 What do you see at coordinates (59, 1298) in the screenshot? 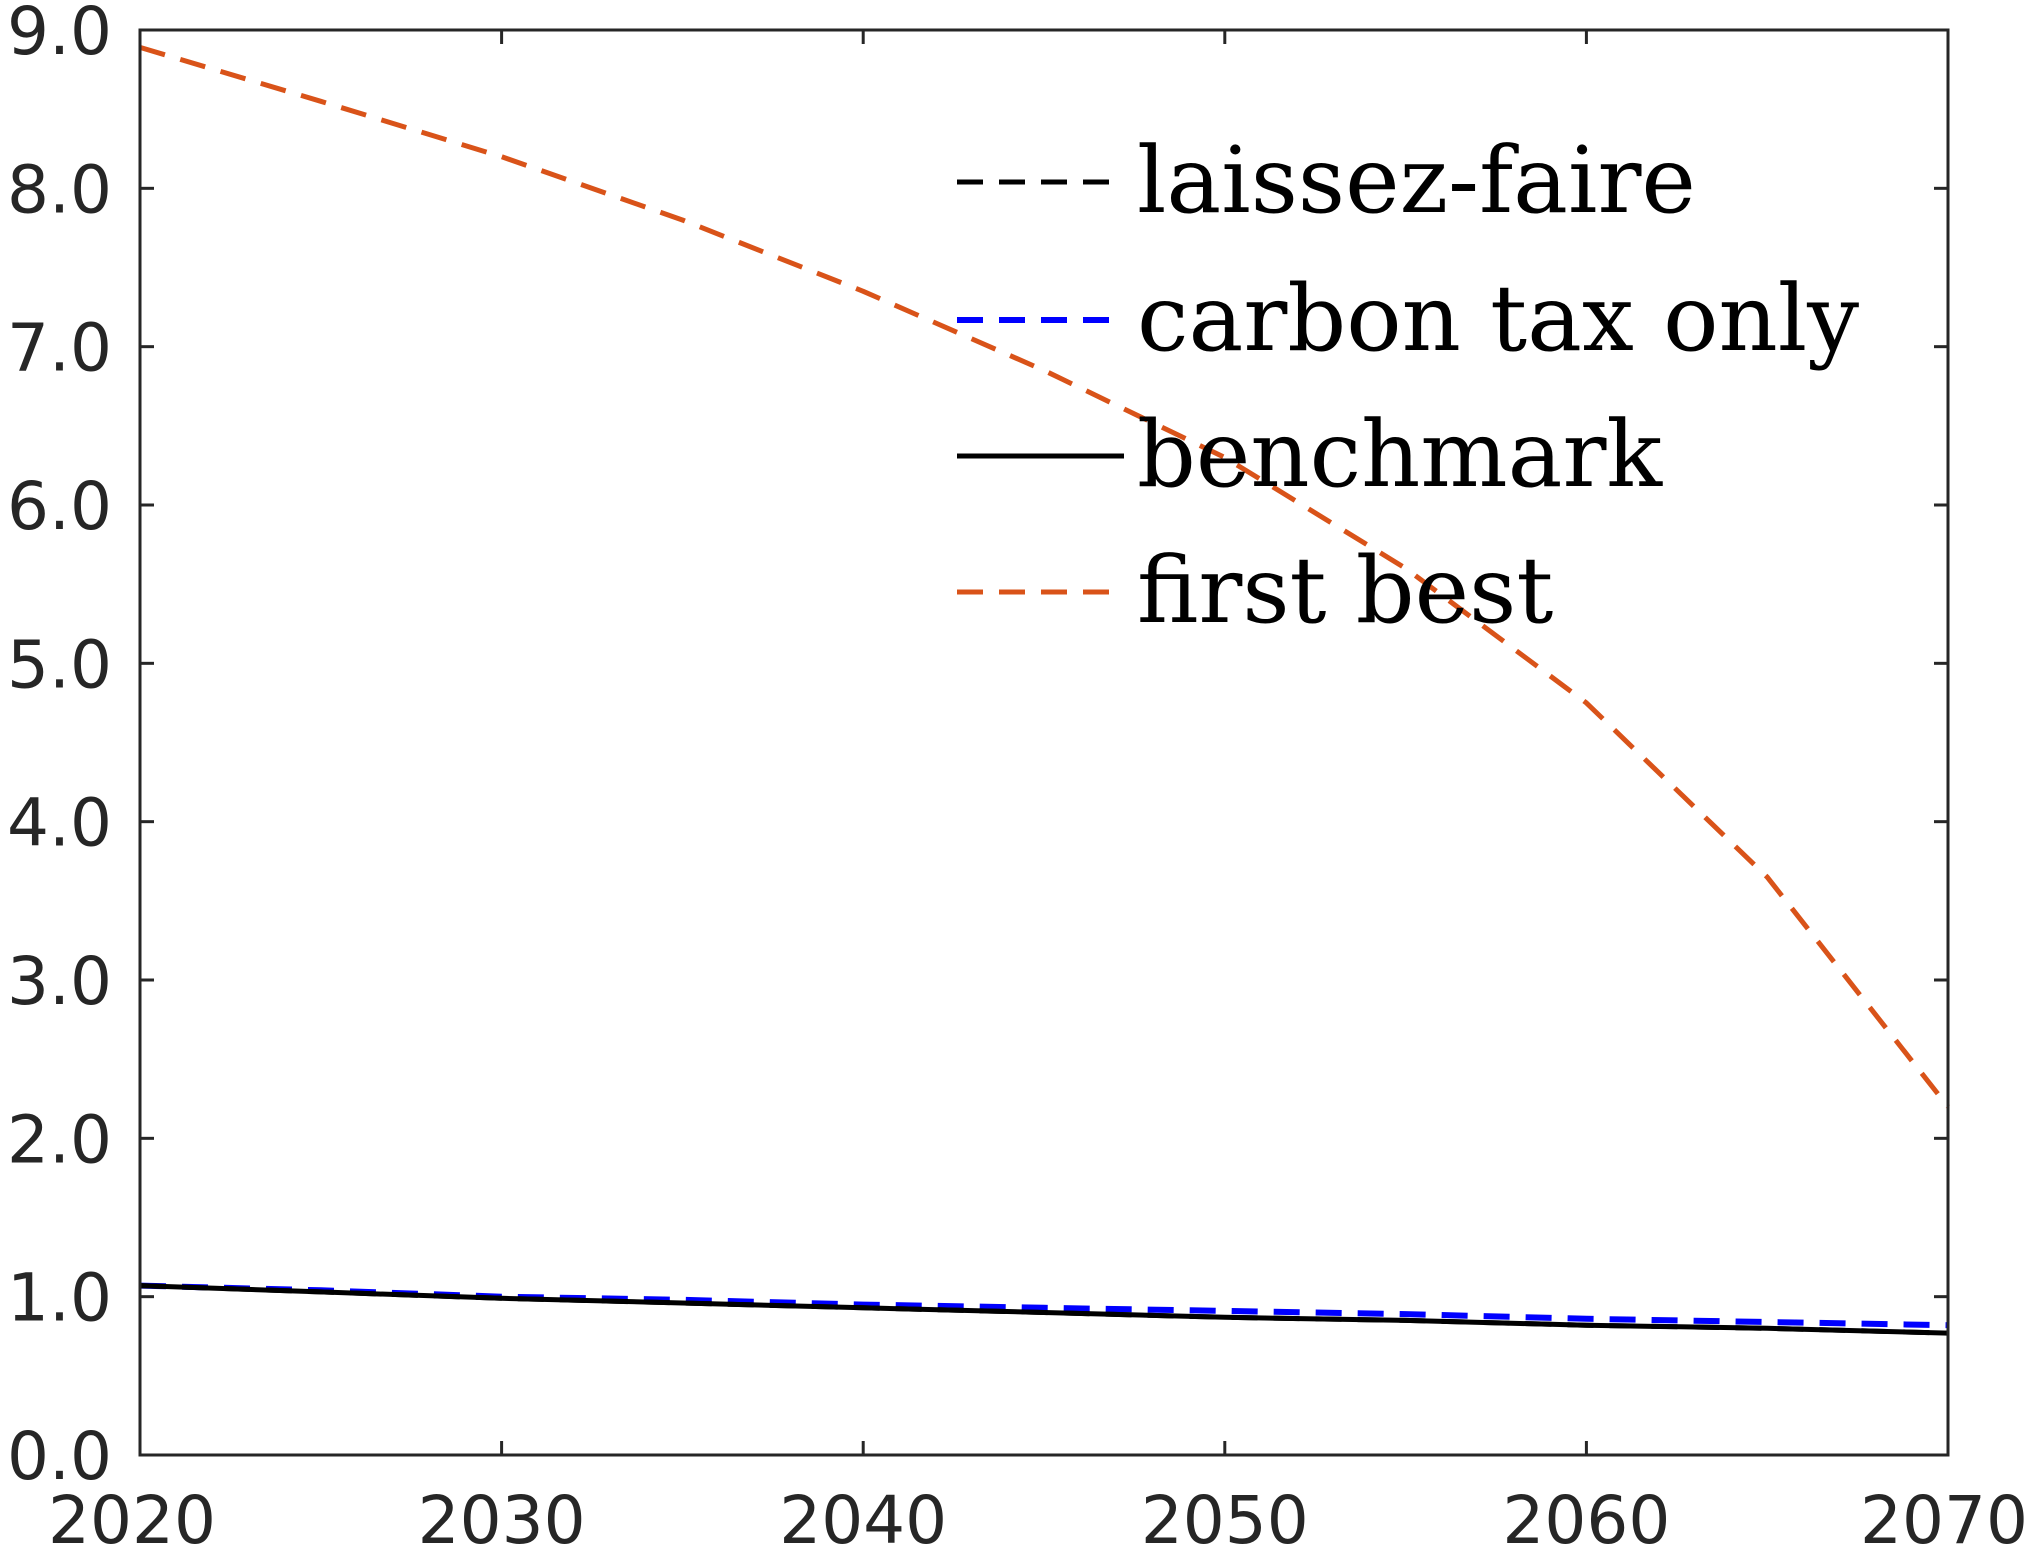
I see `y-tick-label: 1.0` at bounding box center [59, 1298].